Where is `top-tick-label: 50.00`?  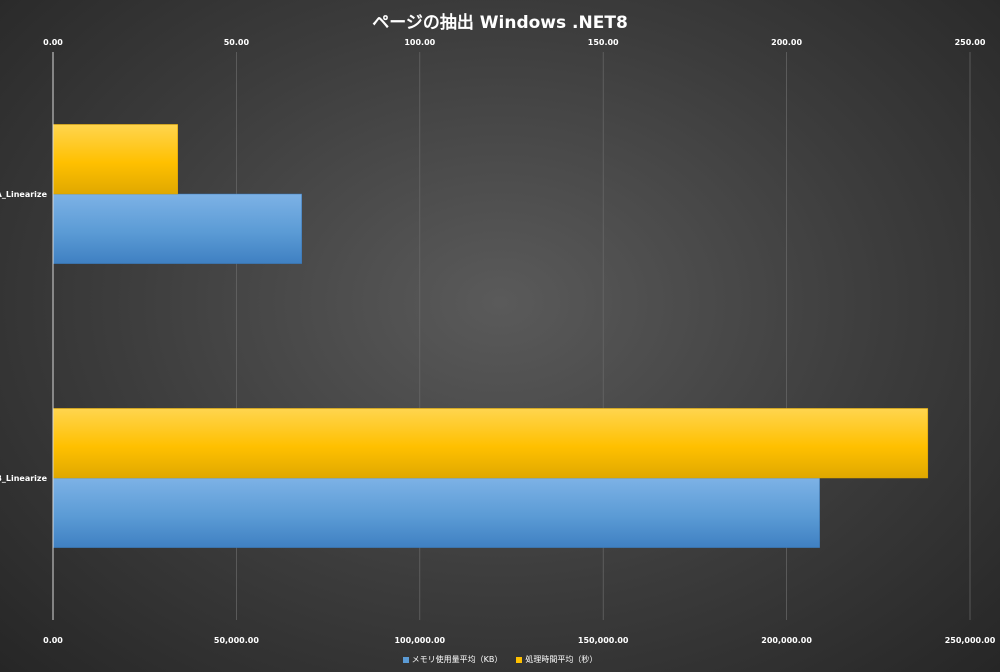 top-tick-label: 50.00 is located at coordinates (237, 42).